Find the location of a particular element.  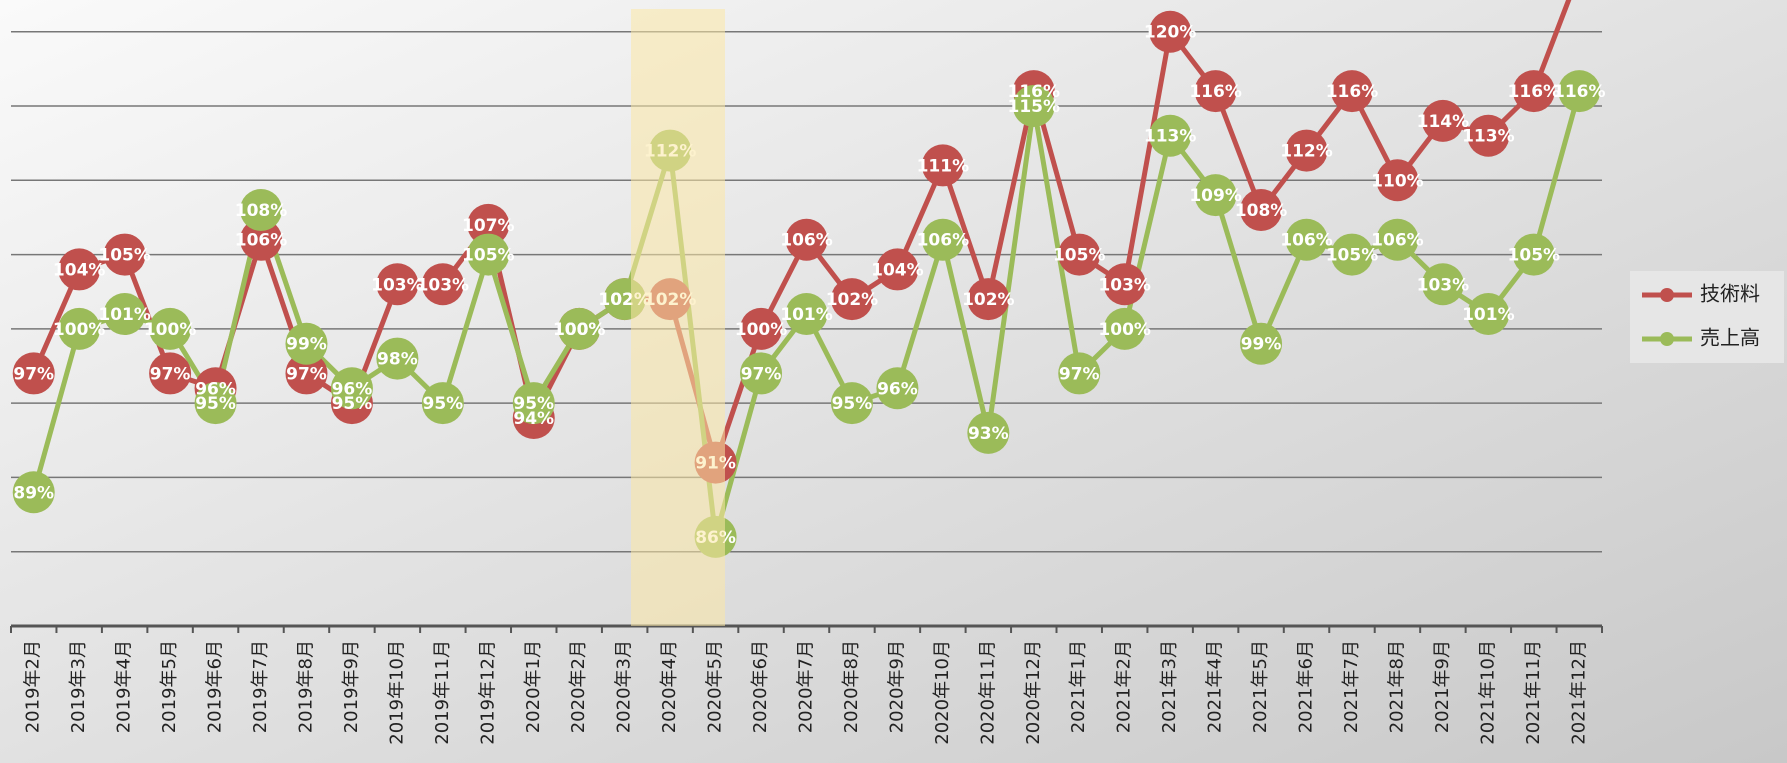

x-tick-label: 2021年9月 is located at coordinates (1442, 686).